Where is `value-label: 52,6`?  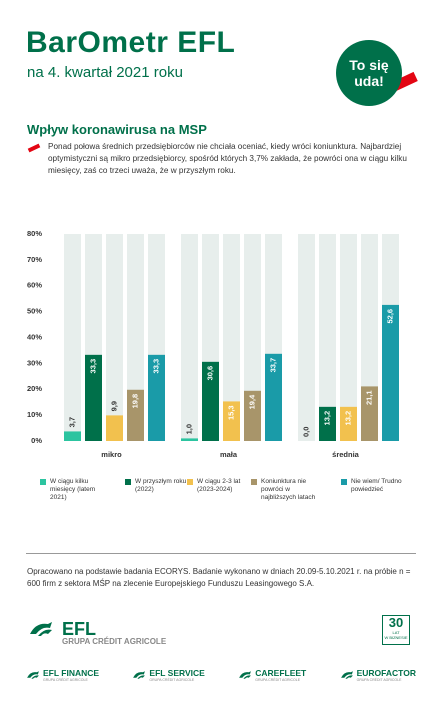 value-label: 52,6 is located at coordinates (389, 316).